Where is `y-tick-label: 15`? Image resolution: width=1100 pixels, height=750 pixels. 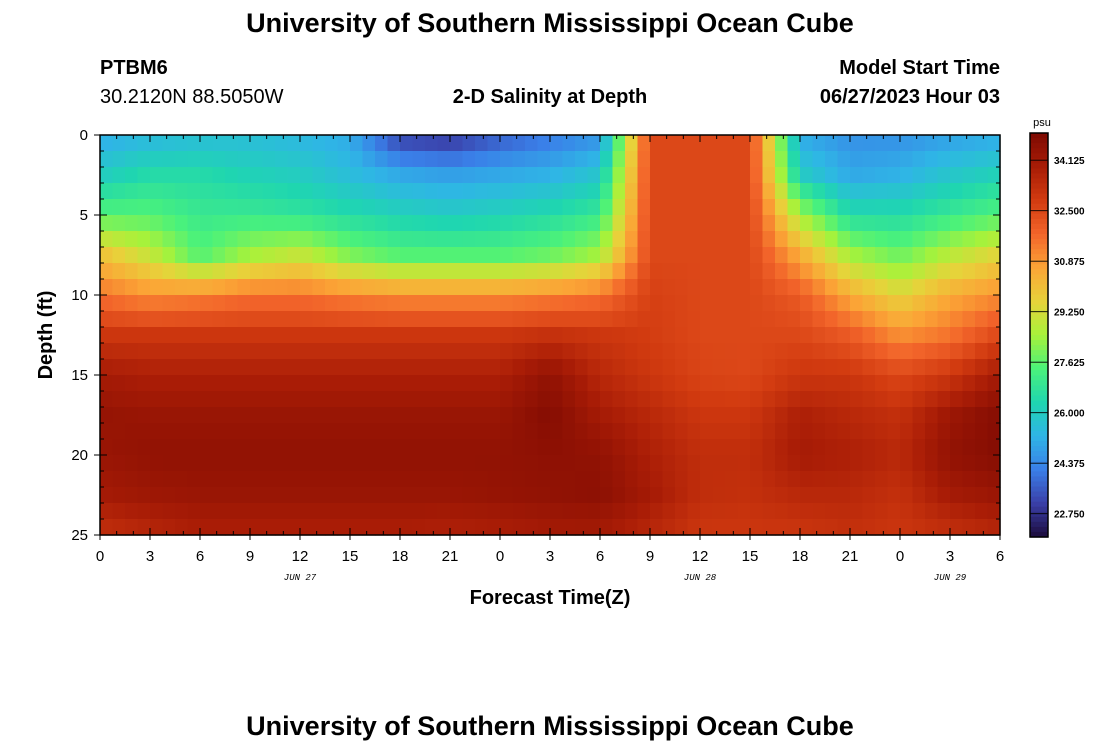
y-tick-label: 15 is located at coordinates (79, 375).